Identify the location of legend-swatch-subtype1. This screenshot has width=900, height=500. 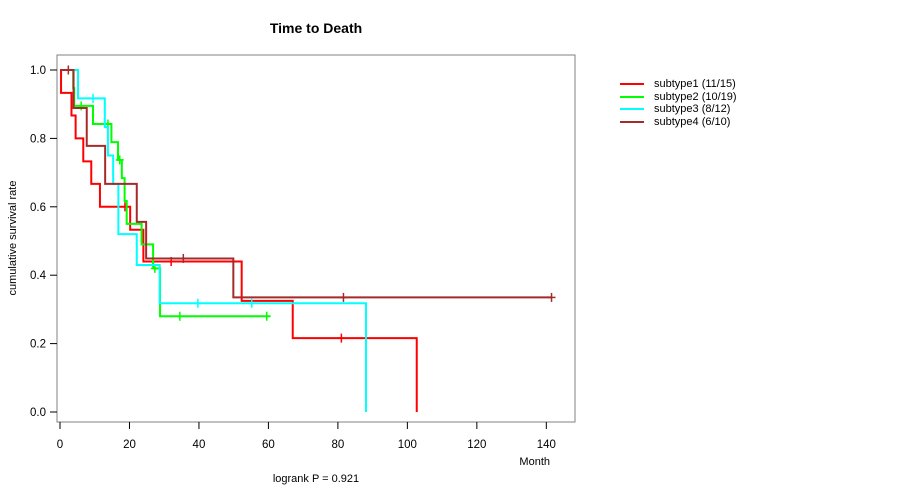
(632, 84).